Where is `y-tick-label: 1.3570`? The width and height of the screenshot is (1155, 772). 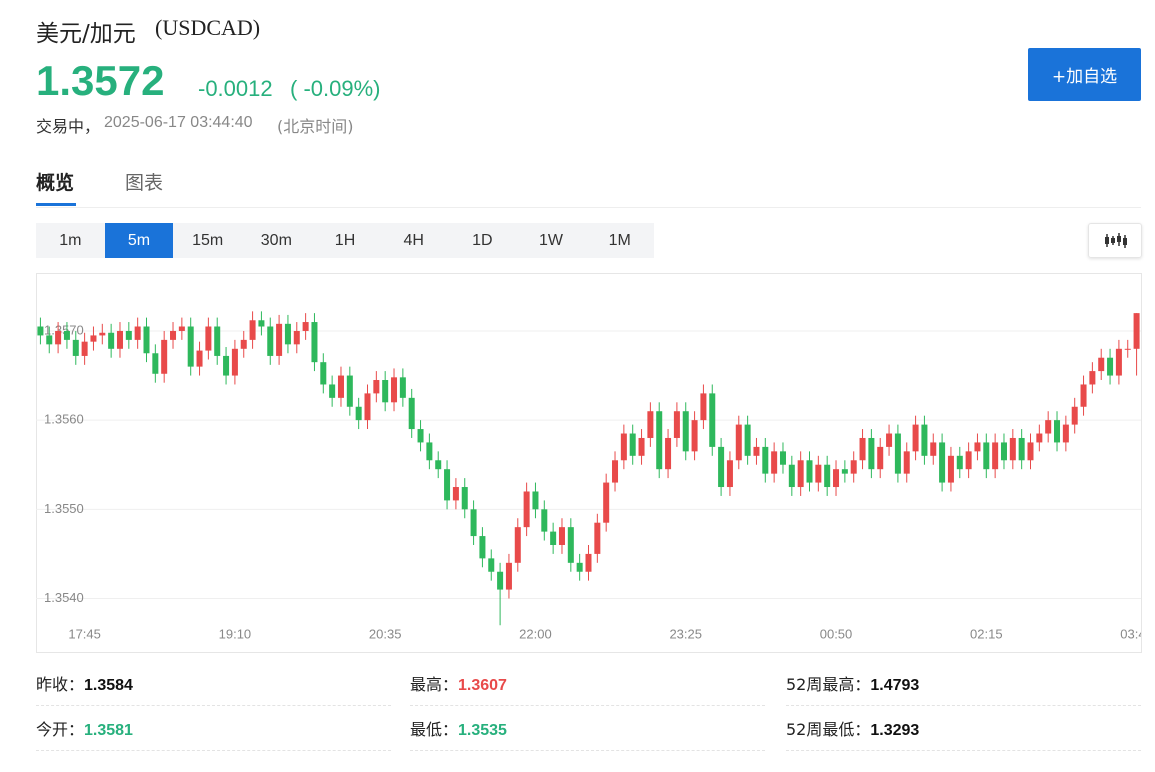
y-tick-label: 1.3570 is located at coordinates (64, 329).